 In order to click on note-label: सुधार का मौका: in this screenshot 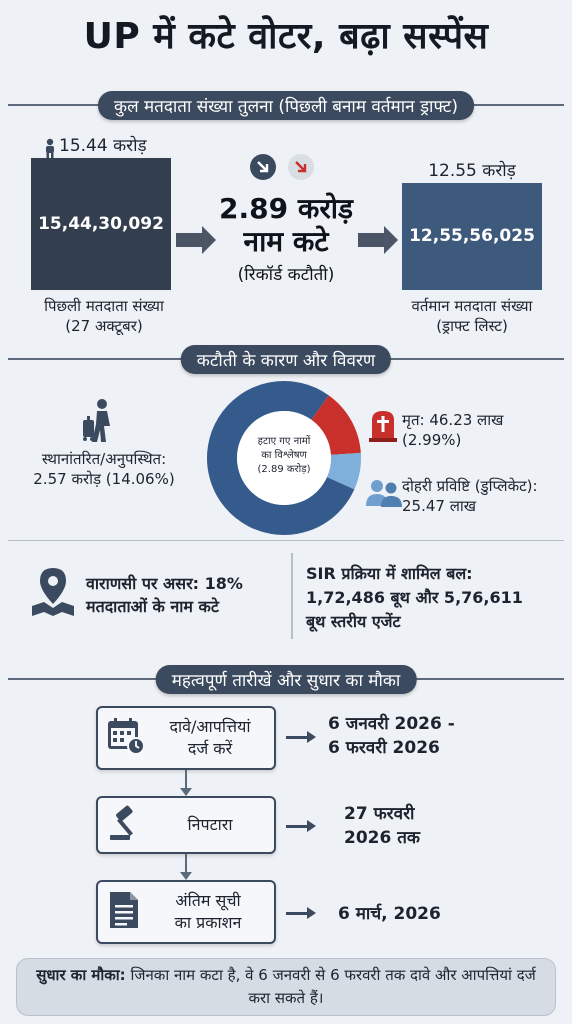, I will do `click(81, 975)`.